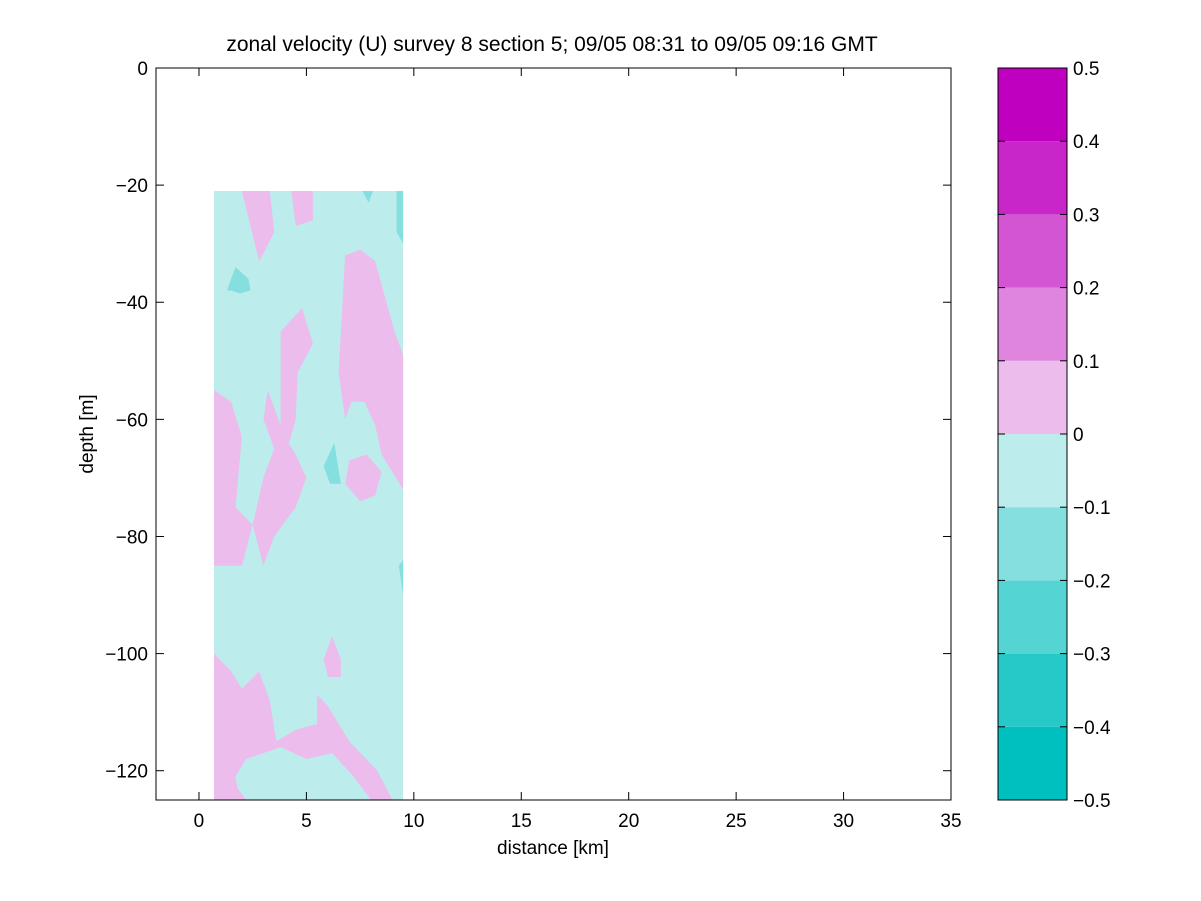 The width and height of the screenshot is (1201, 901). What do you see at coordinates (1086, 289) in the screenshot?
I see `colorbar-tick-label: 0.2` at bounding box center [1086, 289].